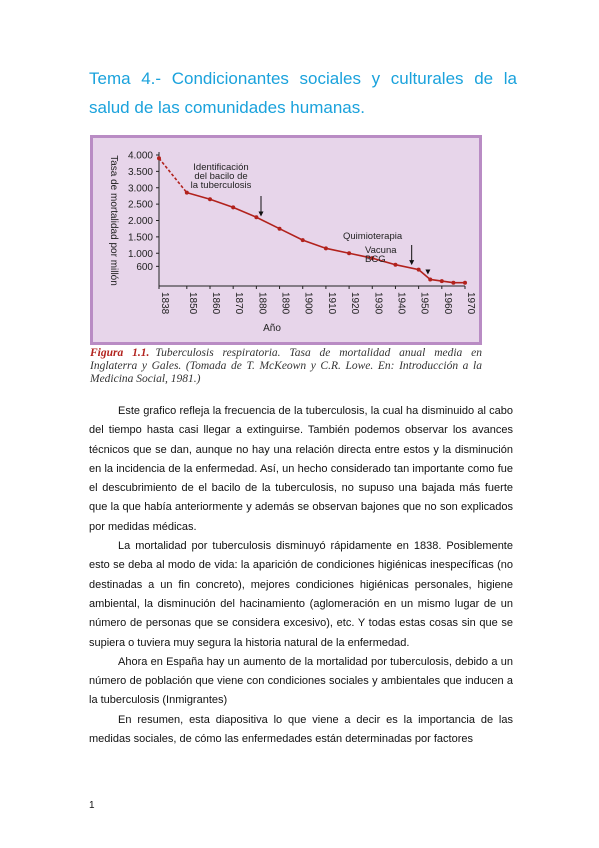 The height and width of the screenshot is (848, 599). Describe the element at coordinates (140, 156) in the screenshot. I see `y-tick-label: 4.000` at that location.